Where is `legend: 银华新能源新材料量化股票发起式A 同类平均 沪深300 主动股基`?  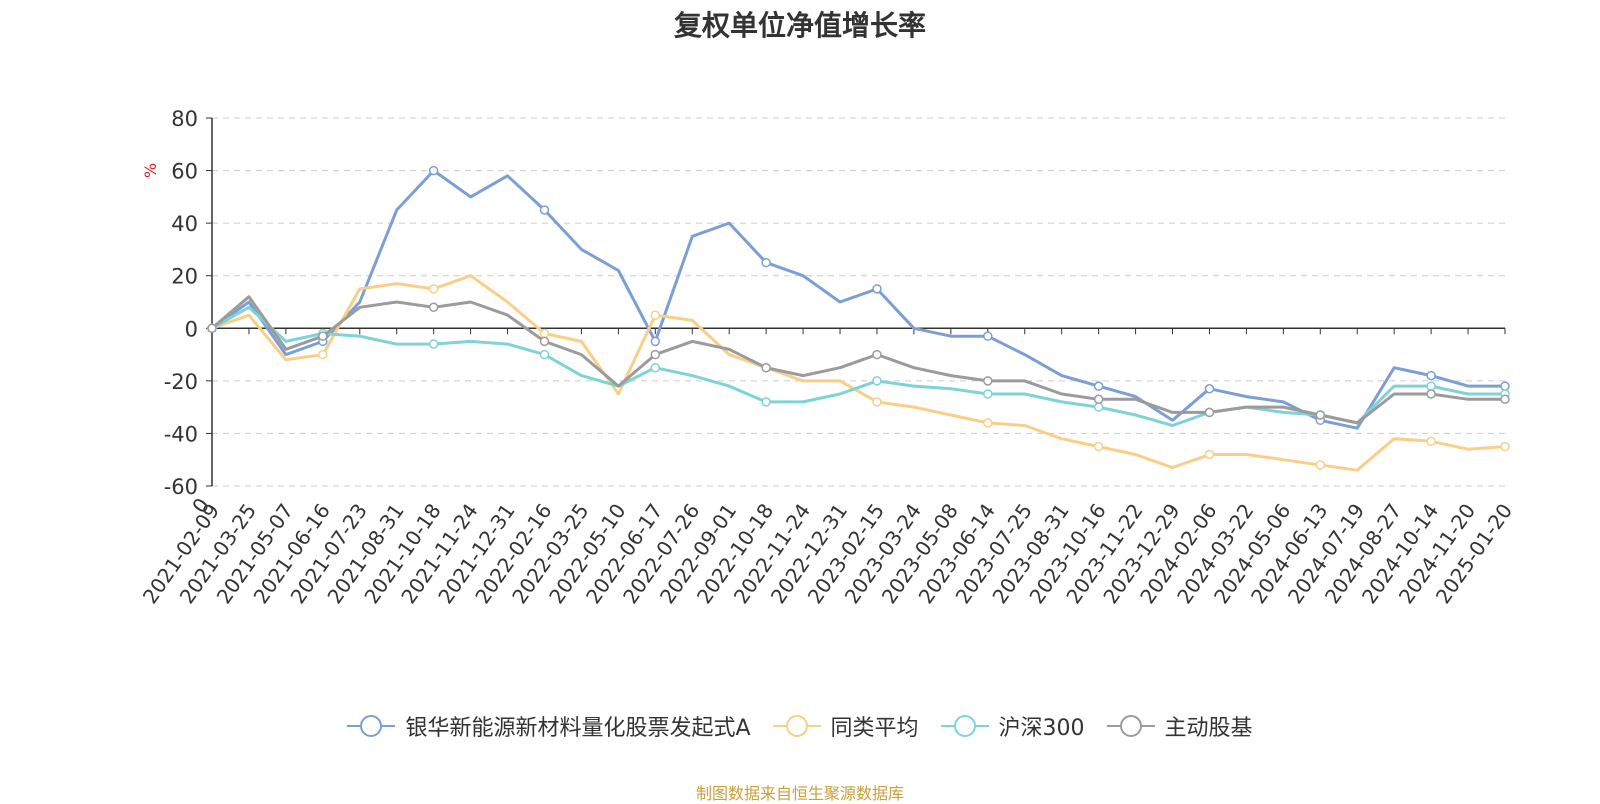 legend: 银华新能源新材料量化股票发起式A 同类平均 沪深300 主动股基 is located at coordinates (800, 726).